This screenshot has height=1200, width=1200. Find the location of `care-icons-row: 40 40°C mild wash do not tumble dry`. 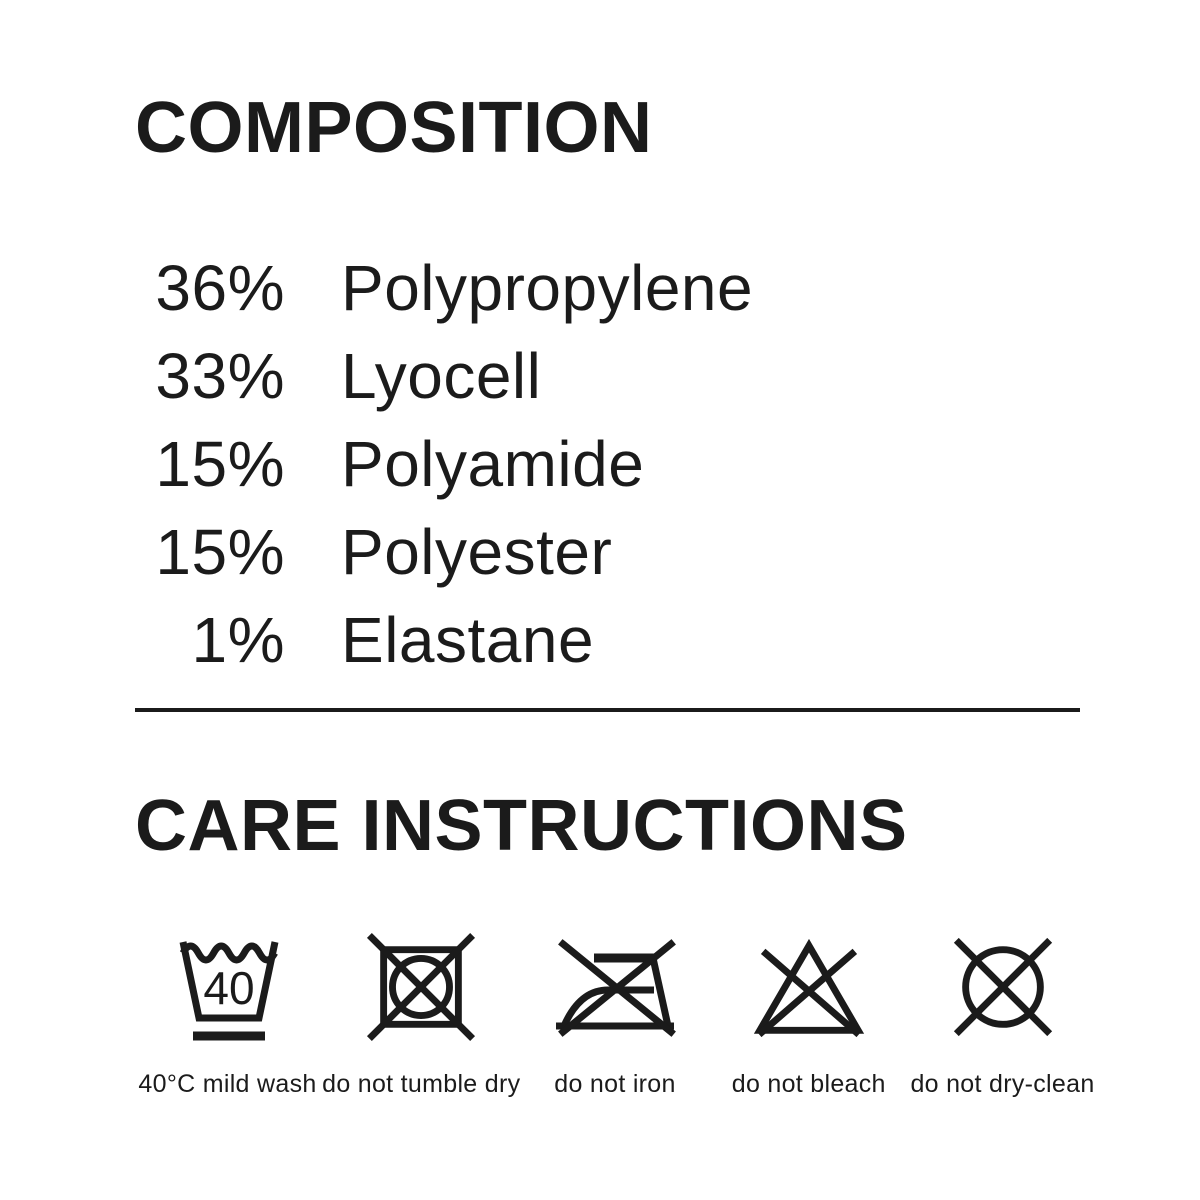

care-icons-row: 40 40°C mild wash do not tumble dry is located at coordinates (615, 1012).